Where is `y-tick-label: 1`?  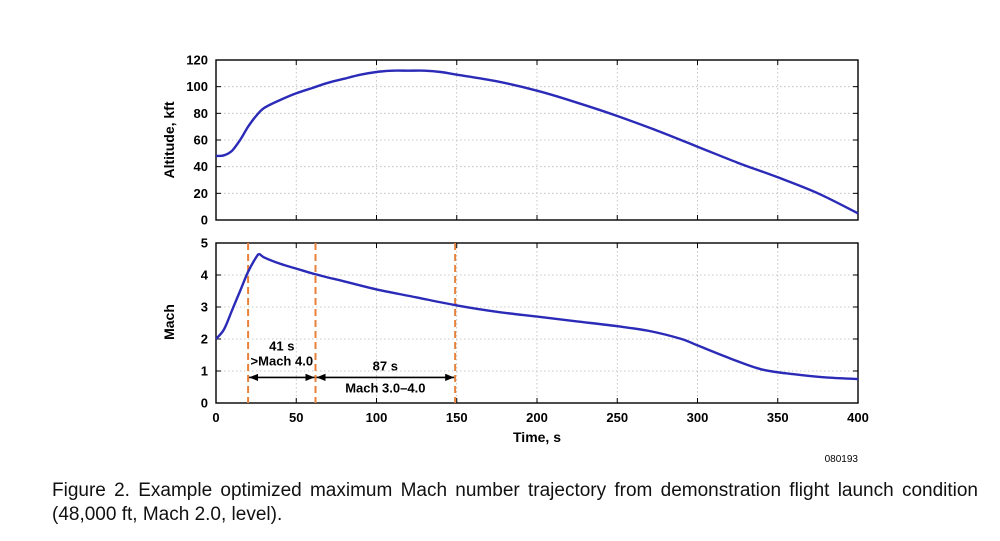 y-tick-label: 1 is located at coordinates (204, 371).